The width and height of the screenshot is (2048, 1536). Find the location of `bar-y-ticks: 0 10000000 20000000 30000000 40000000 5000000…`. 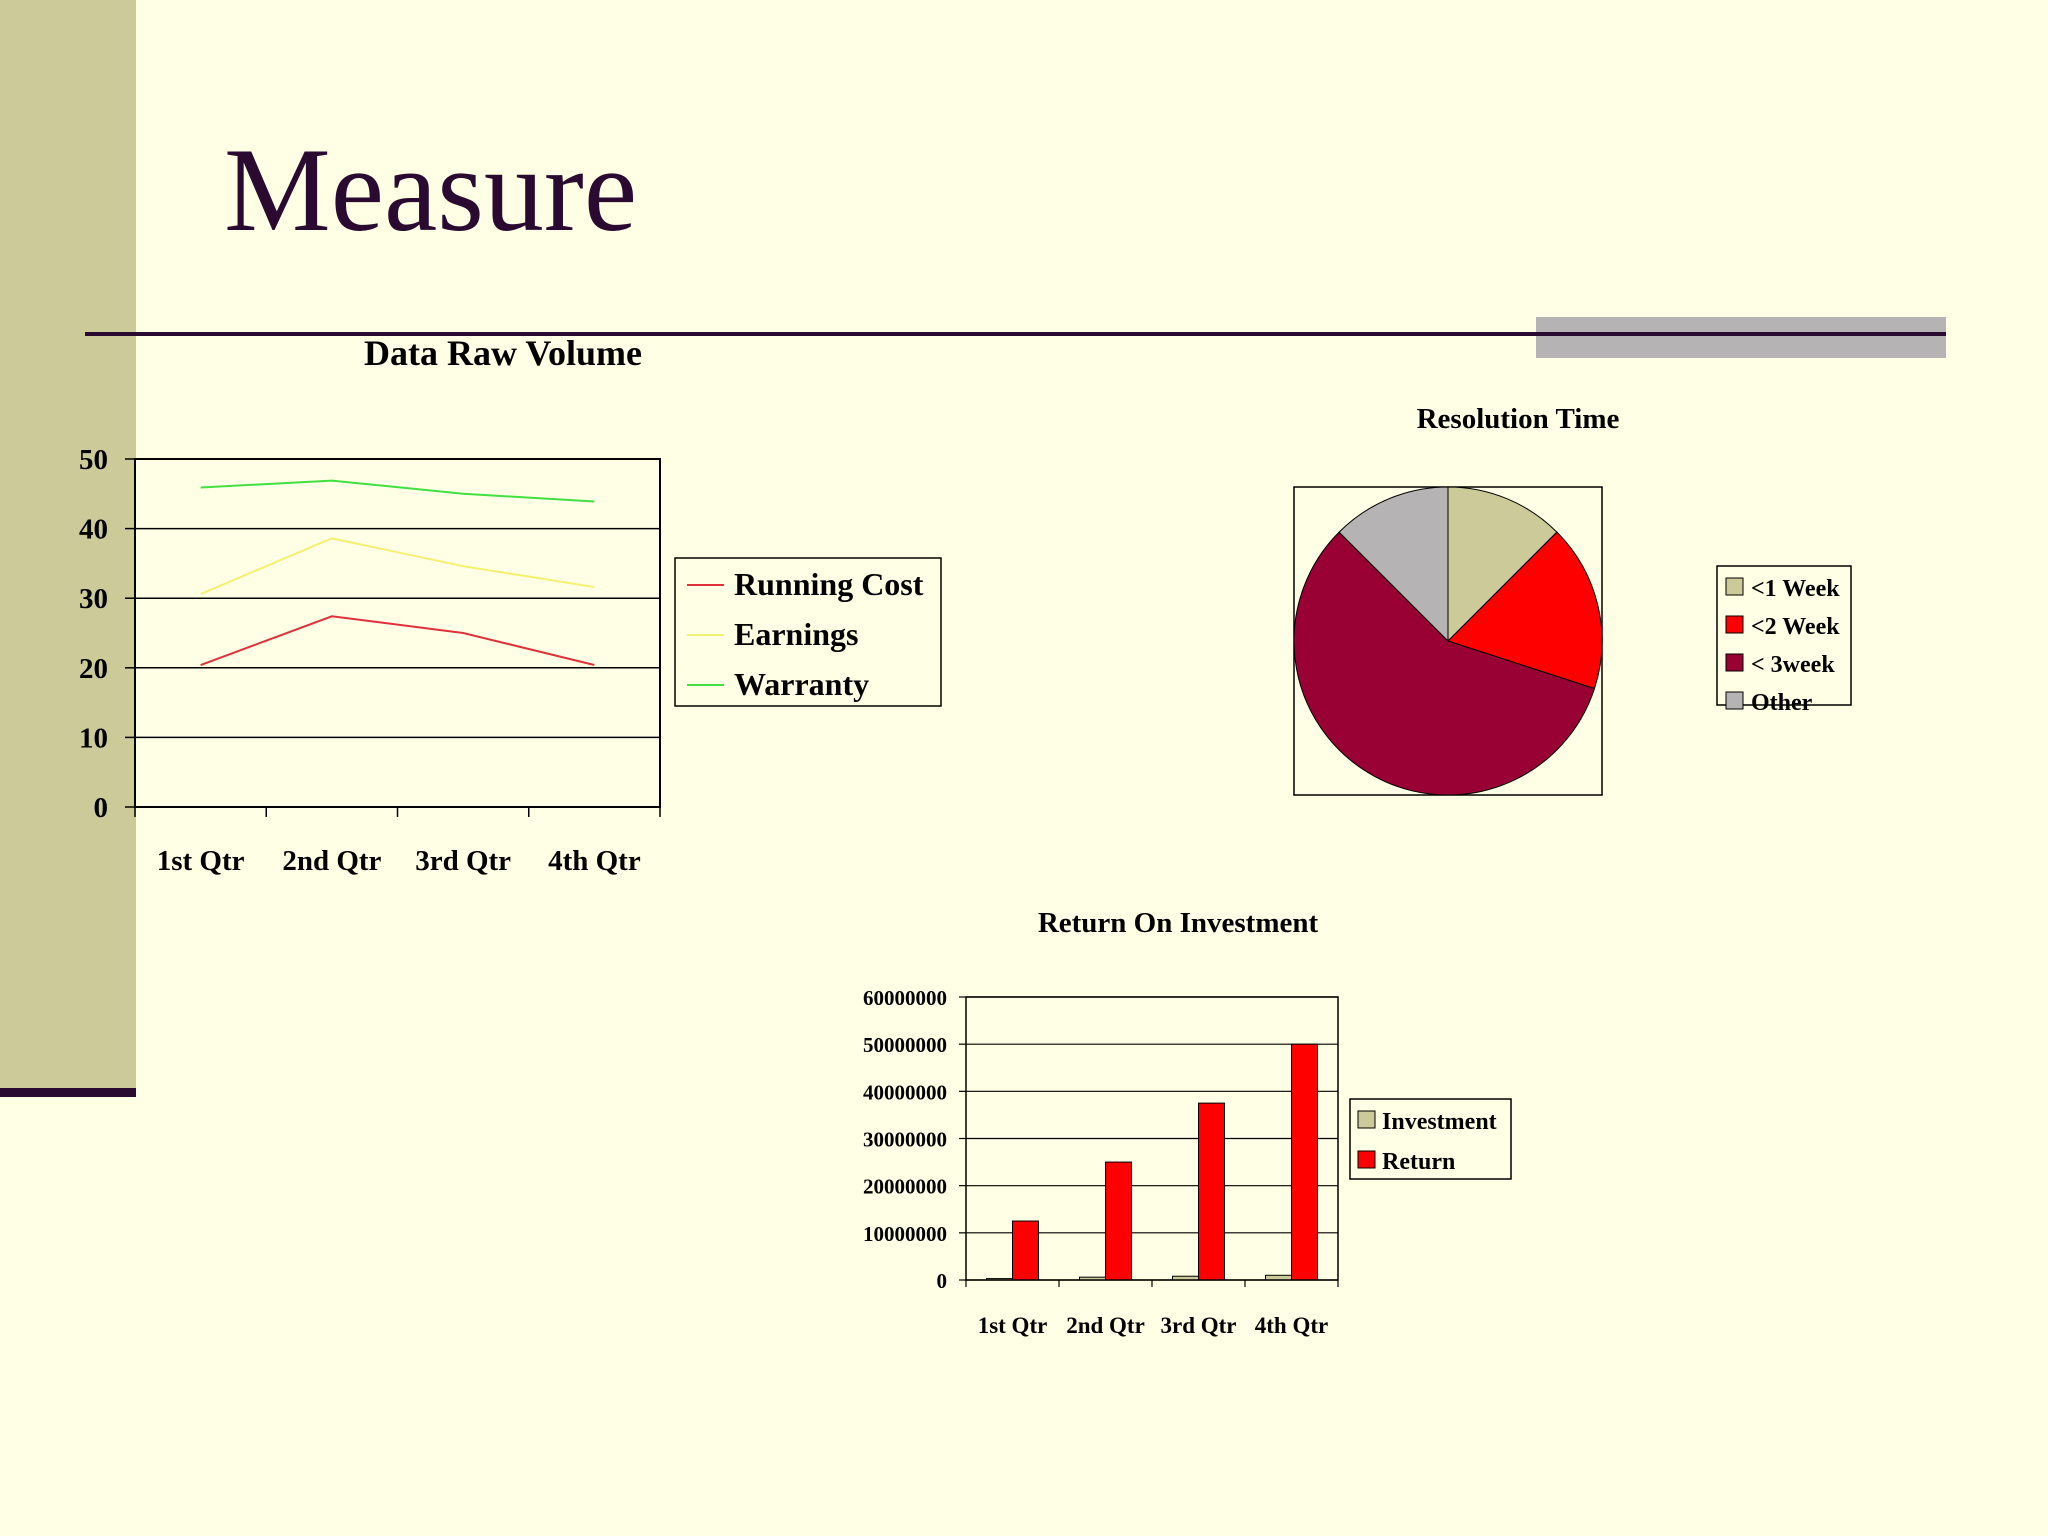

bar-y-ticks: 0 10000000 20000000 30000000 40000000 5000000… is located at coordinates (914, 1139).